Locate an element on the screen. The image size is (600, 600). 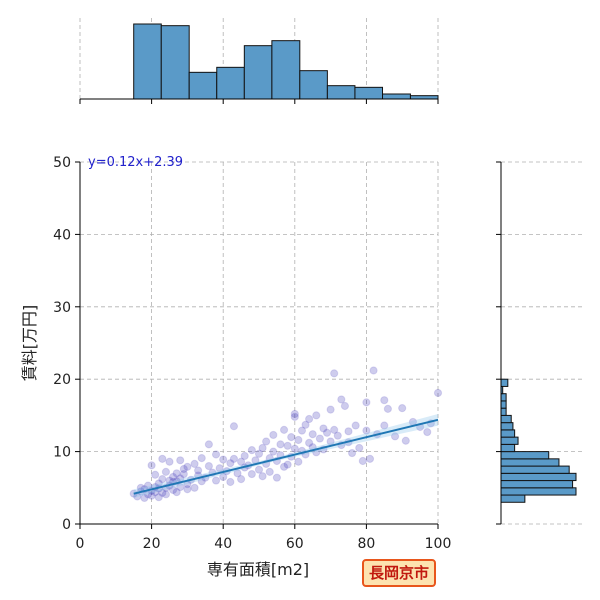
x-tick-label: 40 is located at coordinates (223, 544).